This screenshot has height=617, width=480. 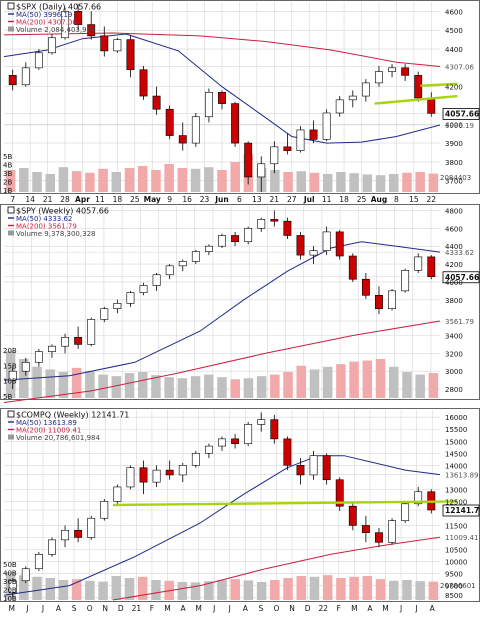 What do you see at coordinates (198, 608) in the screenshot?
I see `x-tick-label: M` at bounding box center [198, 608].